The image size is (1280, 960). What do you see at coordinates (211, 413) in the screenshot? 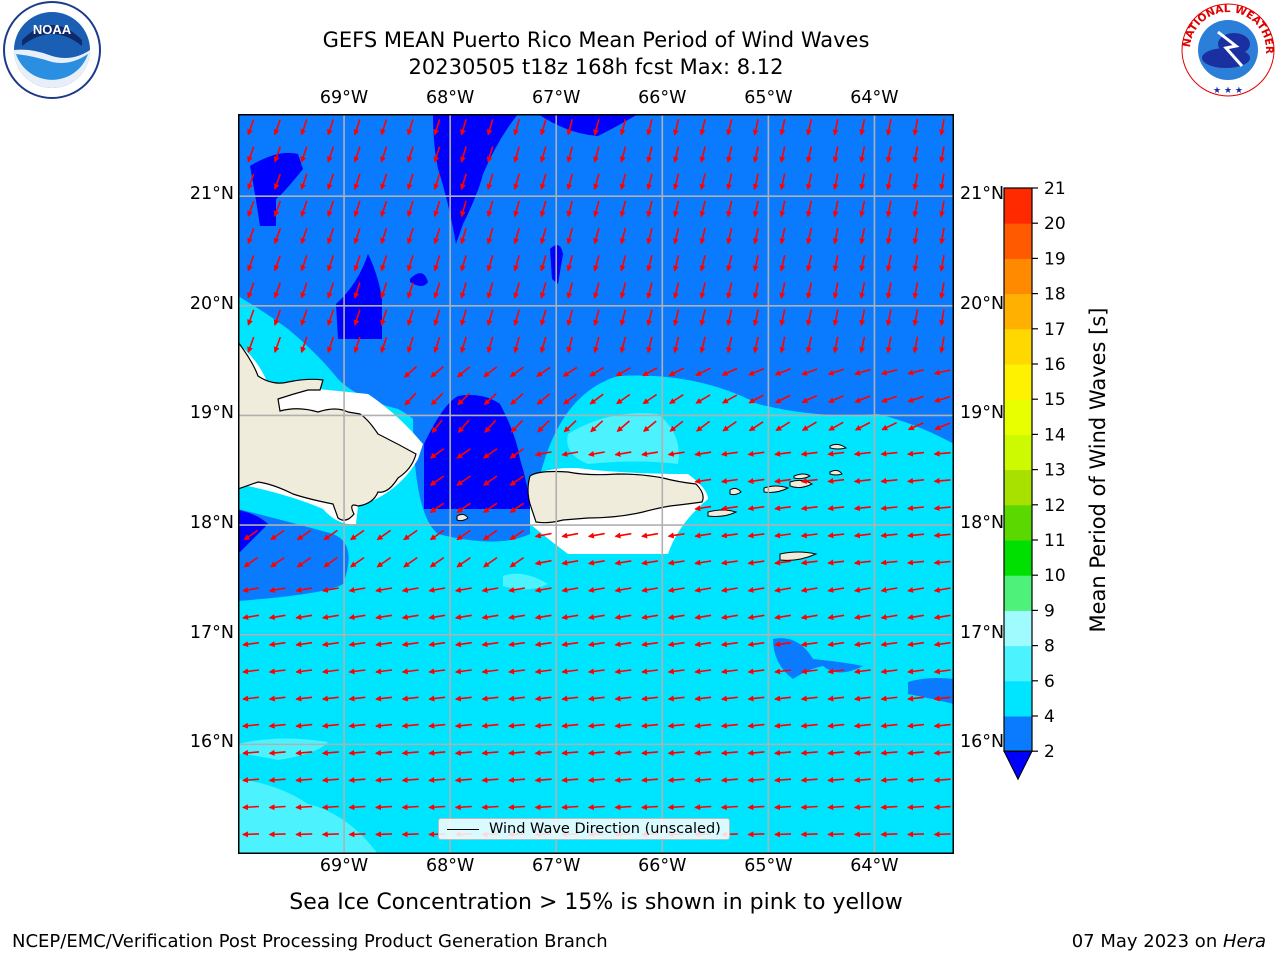
I see `lat-label-left: 19°N` at bounding box center [211, 413].